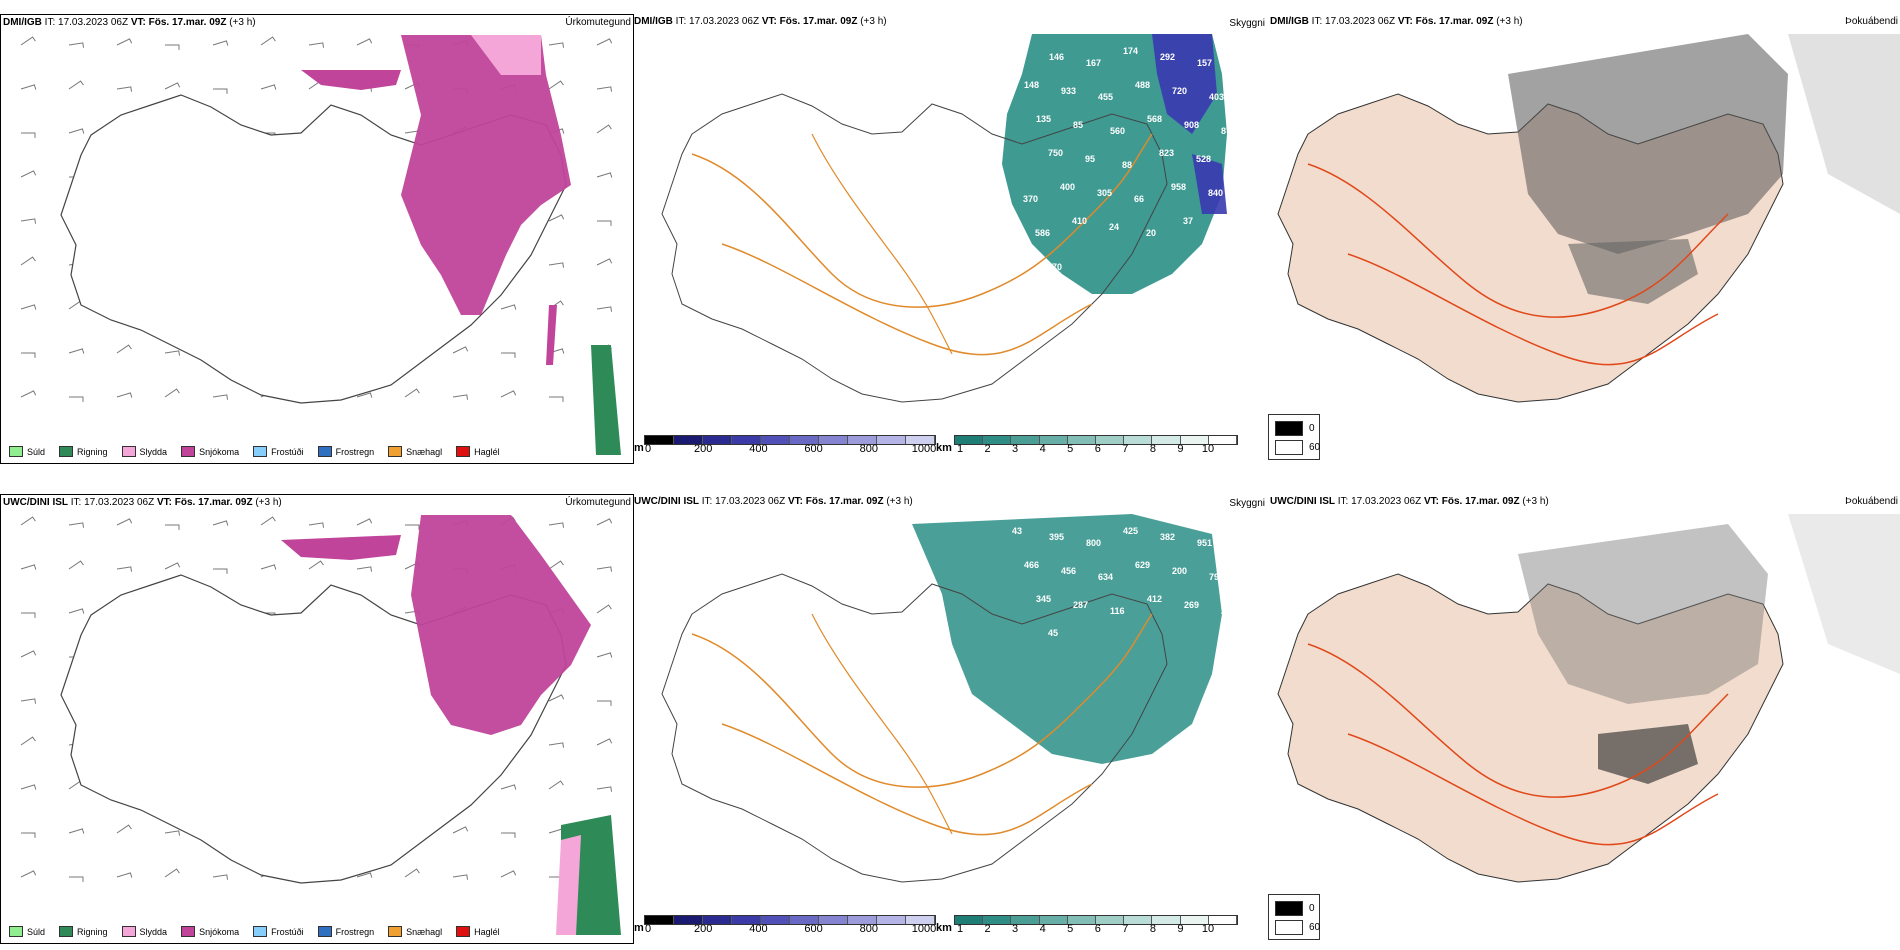  Describe the element at coordinates (924, 929) in the screenshot. I see `colorbar-tick: 1000` at that location.